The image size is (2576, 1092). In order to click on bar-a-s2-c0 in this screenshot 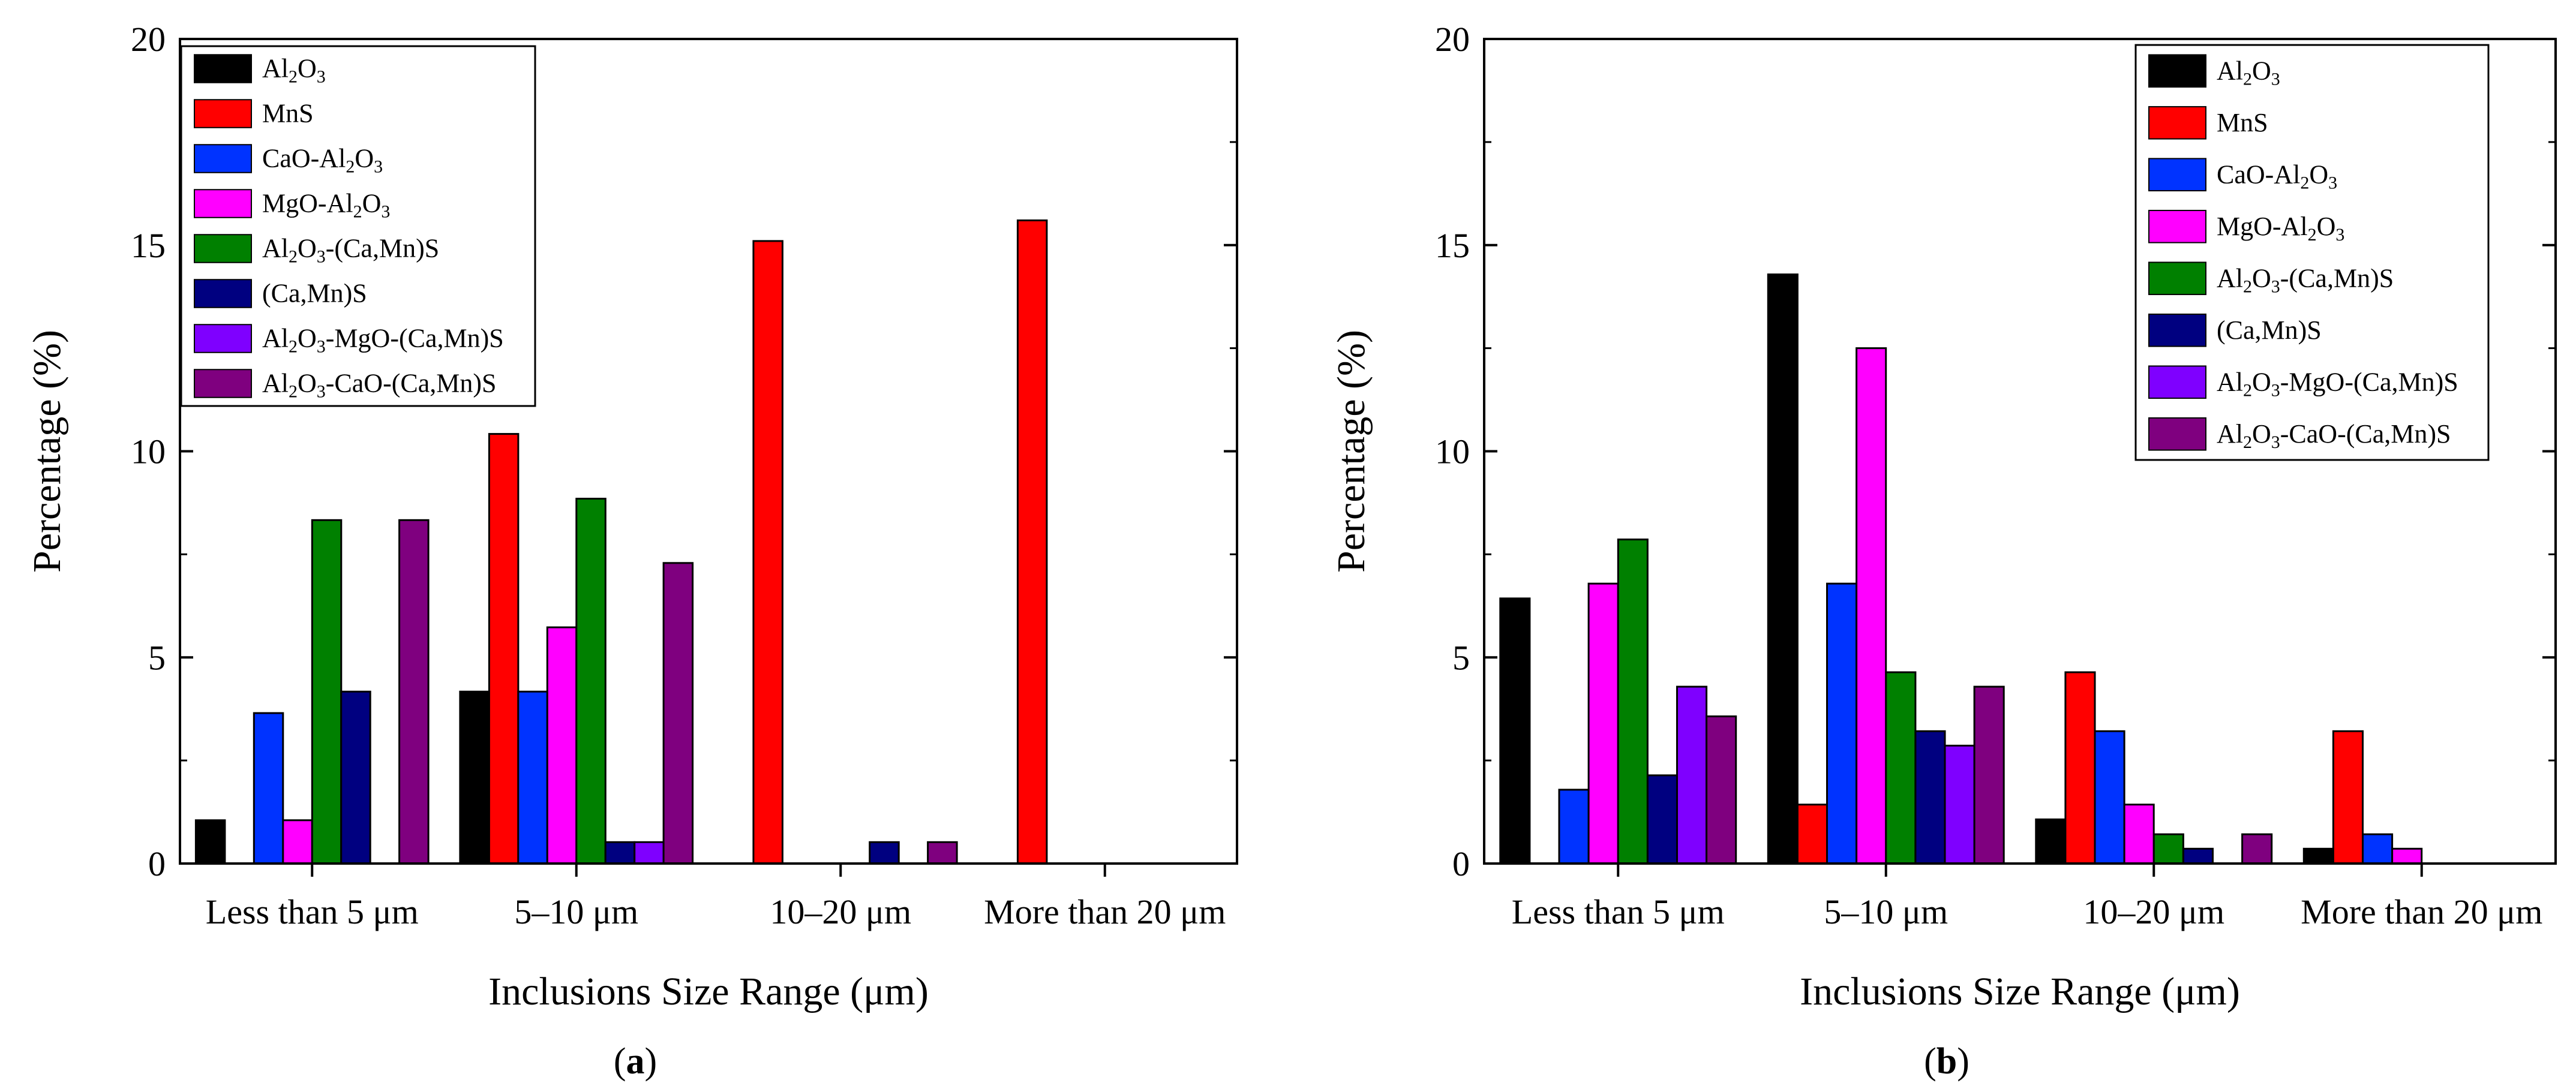, I will do `click(268, 788)`.